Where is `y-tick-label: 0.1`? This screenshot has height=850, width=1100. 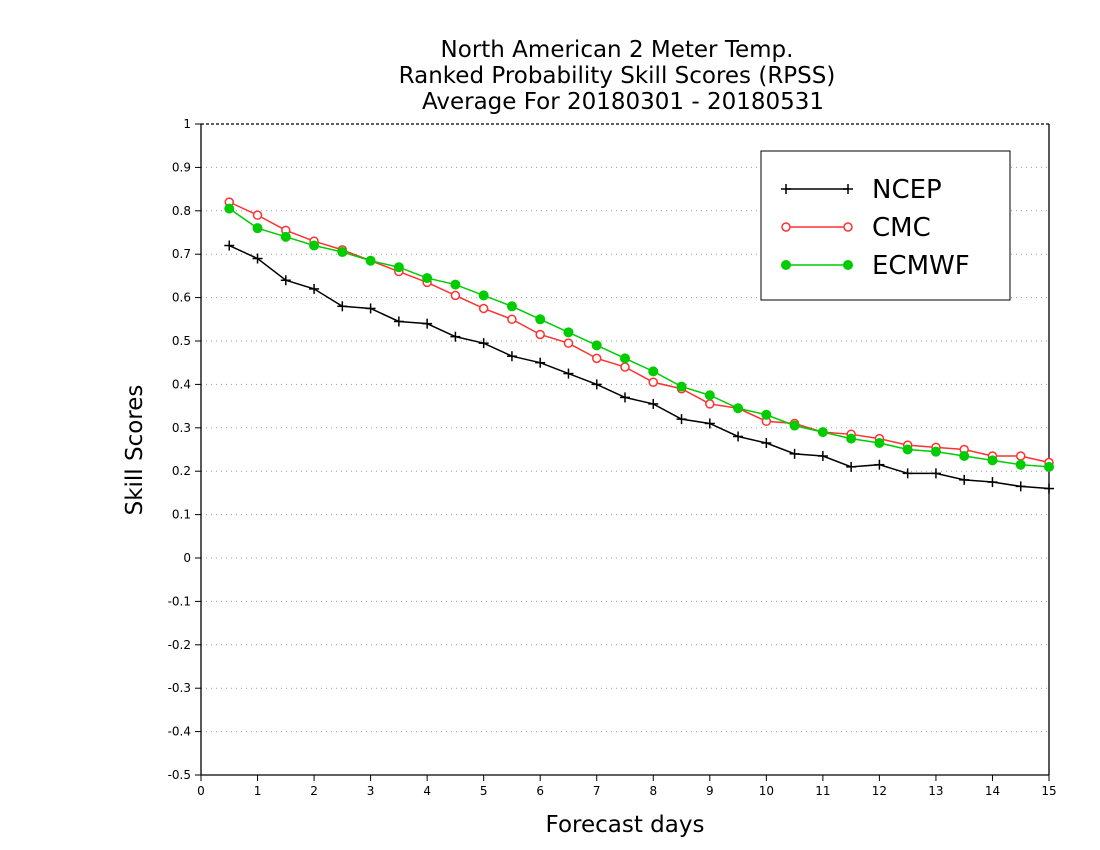 y-tick-label: 0.1 is located at coordinates (181, 515).